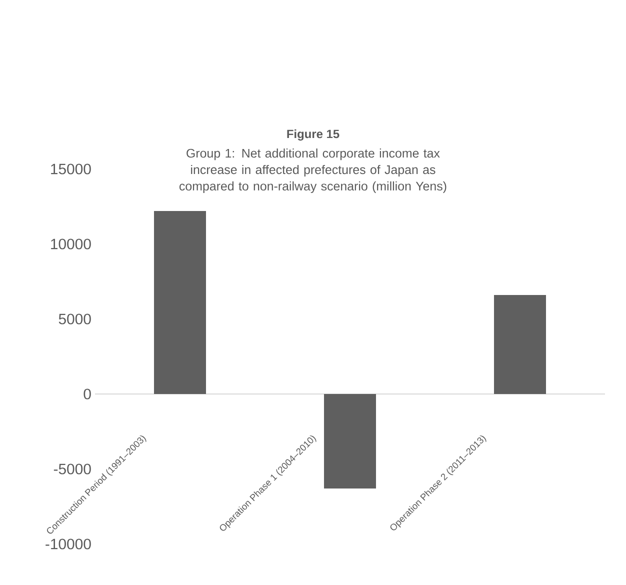  What do you see at coordinates (87, 394) in the screenshot?
I see `y-tick-label: 0` at bounding box center [87, 394].